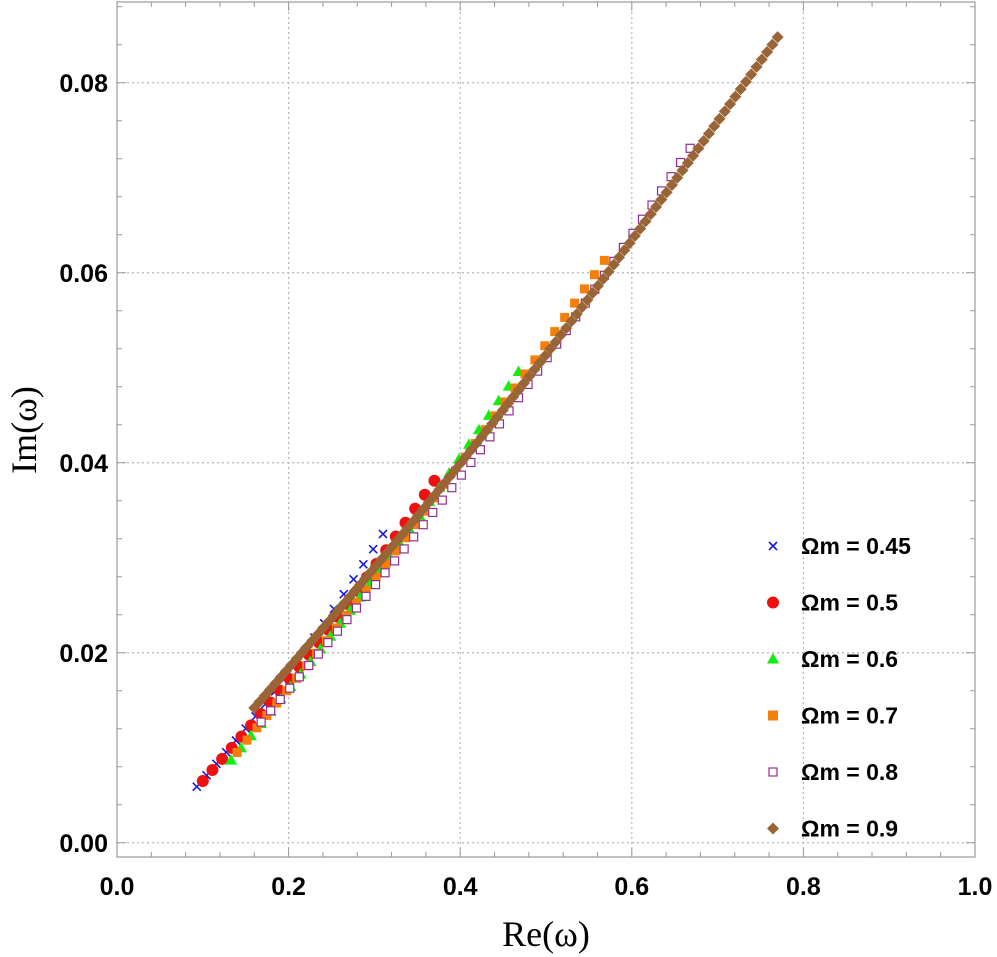 This screenshot has height=957, width=997. I want to click on legend-label: Ωm = 0.7, so click(849, 716).